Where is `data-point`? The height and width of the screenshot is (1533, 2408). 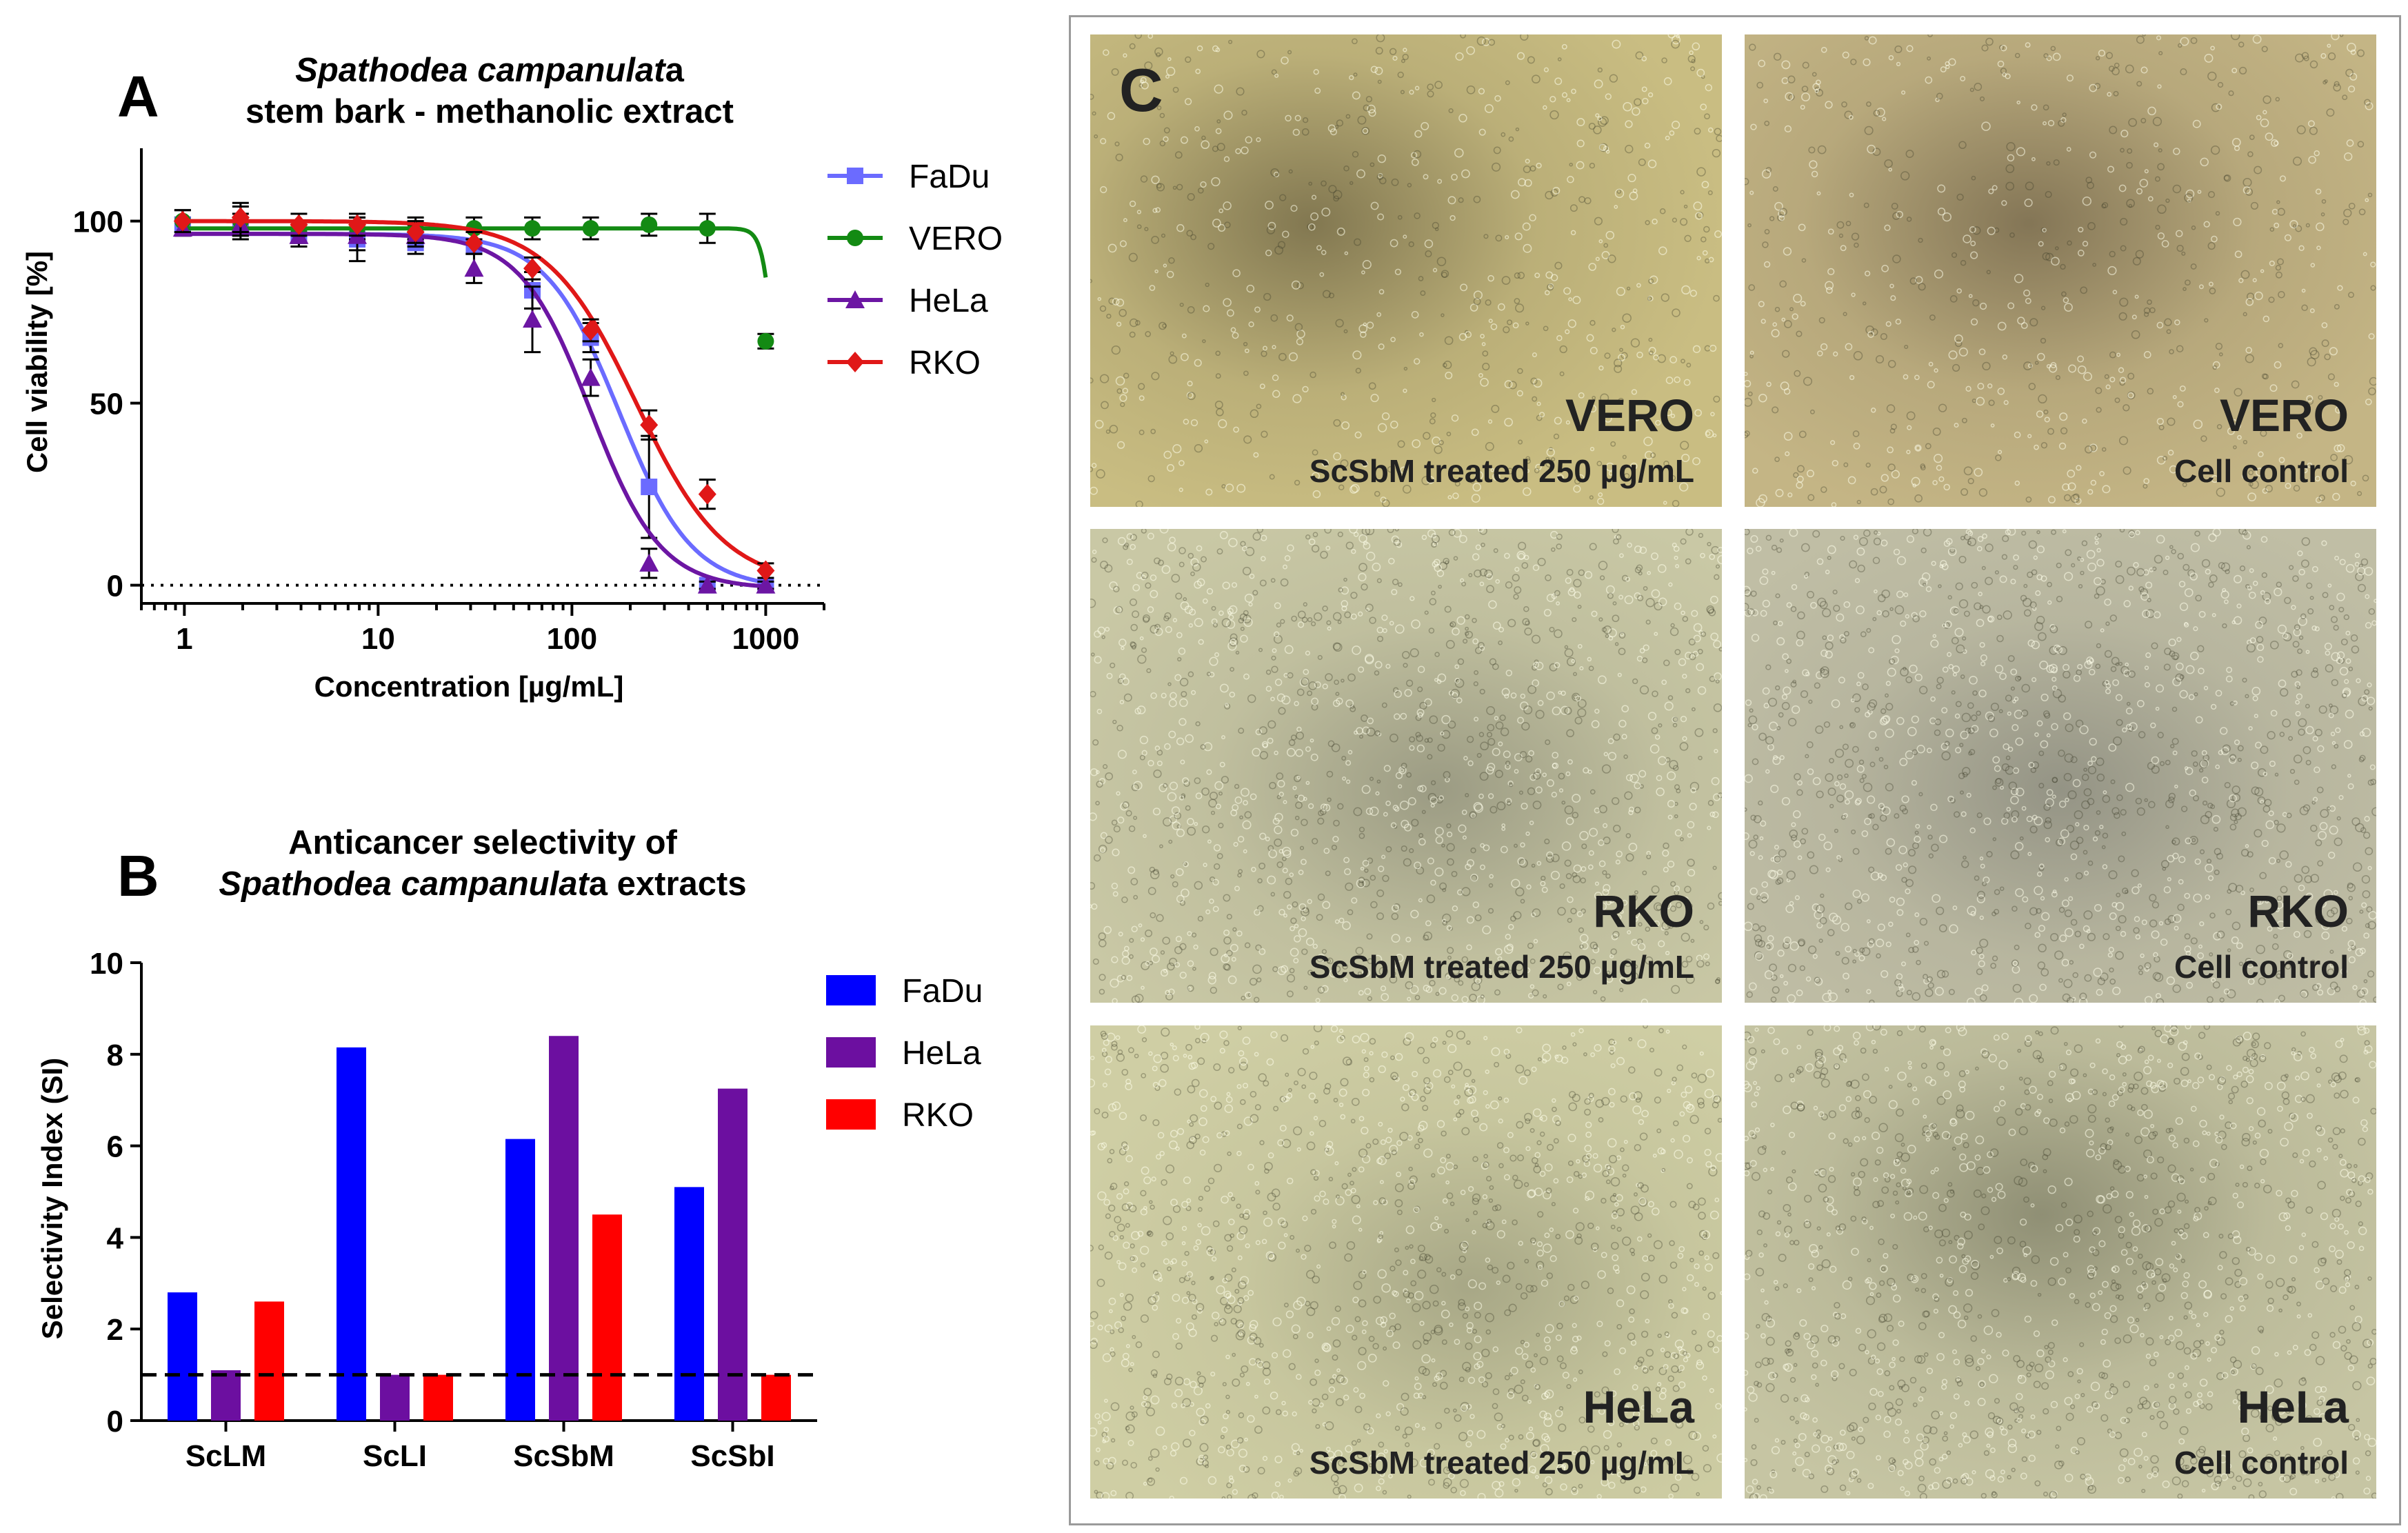
data-point is located at coordinates (357, 224).